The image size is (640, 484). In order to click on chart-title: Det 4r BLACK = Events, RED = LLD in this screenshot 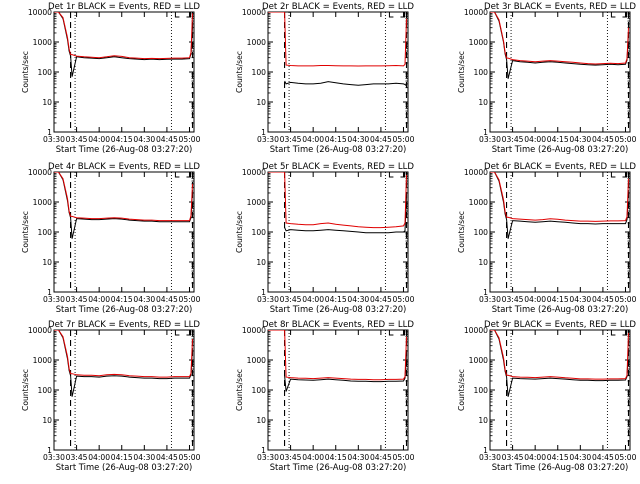, I will do `click(124, 167)`.